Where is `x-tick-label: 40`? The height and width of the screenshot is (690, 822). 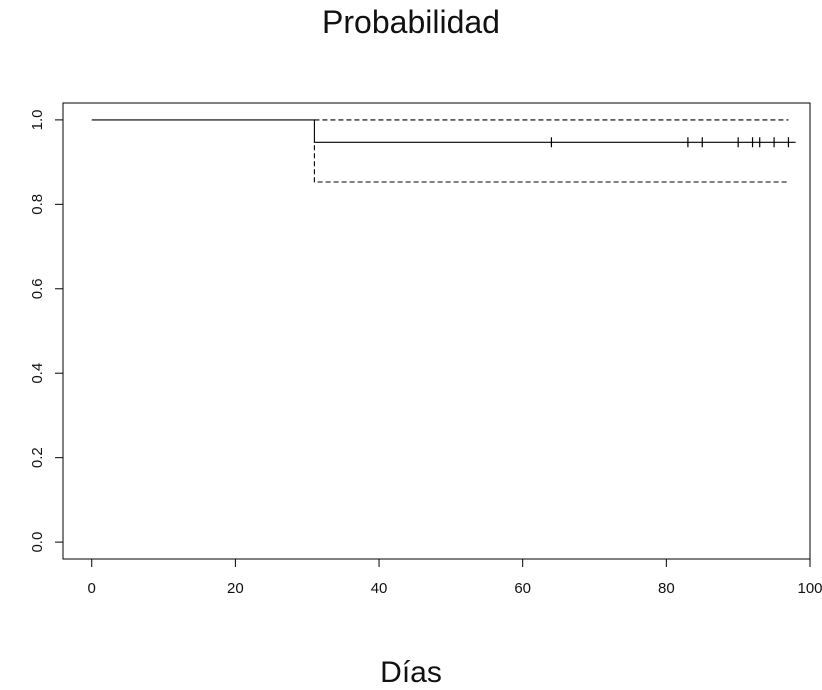
x-tick-label: 40 is located at coordinates (379, 588).